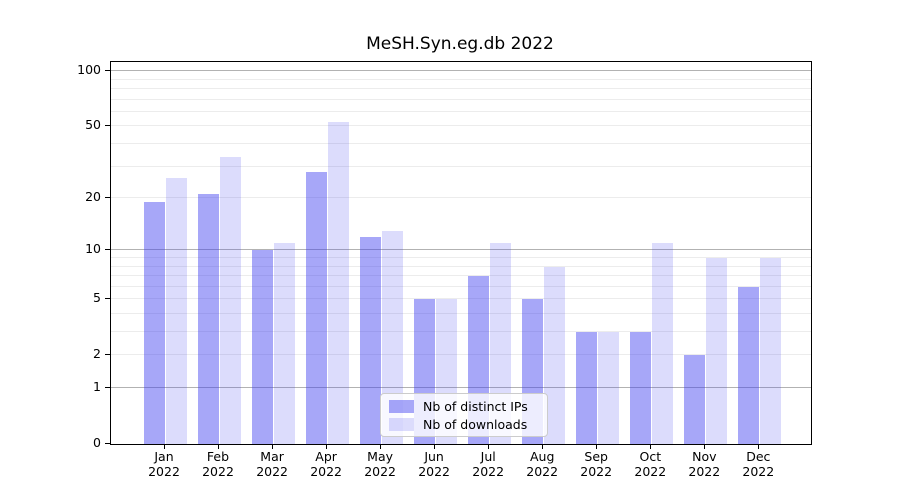 The image size is (900, 500). What do you see at coordinates (748, 365) in the screenshot?
I see `bar-dec-ips` at bounding box center [748, 365].